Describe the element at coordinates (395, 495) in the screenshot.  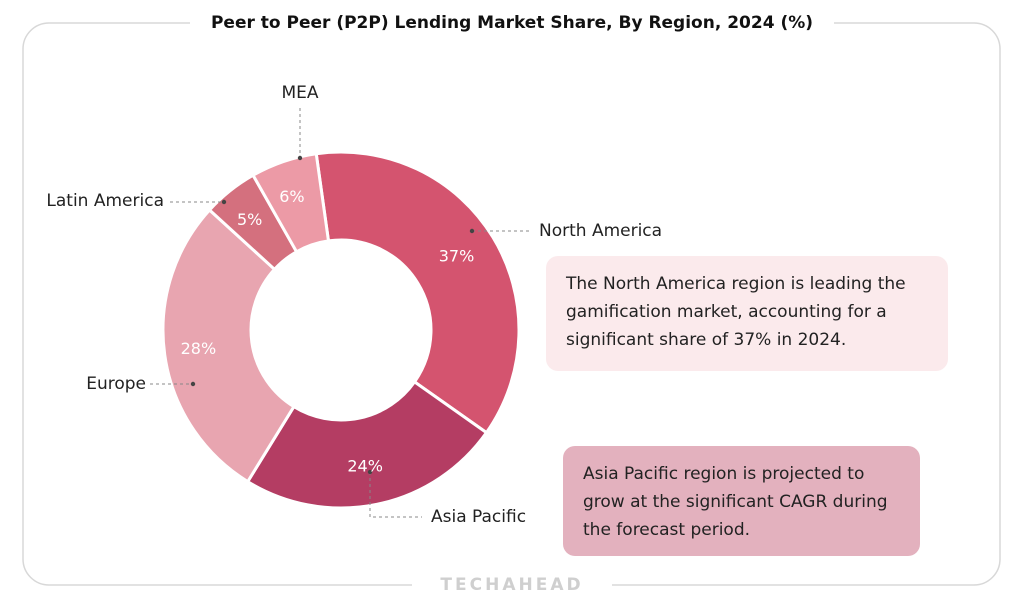
I see `leader-line` at that location.